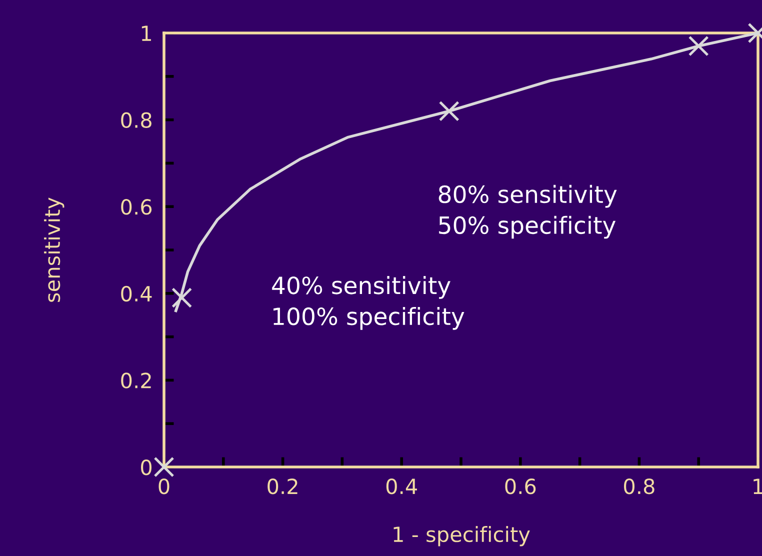 The image size is (762, 556). What do you see at coordinates (527, 211) in the screenshot?
I see `annotation: 80% sensitivity 50% specificity` at bounding box center [527, 211].